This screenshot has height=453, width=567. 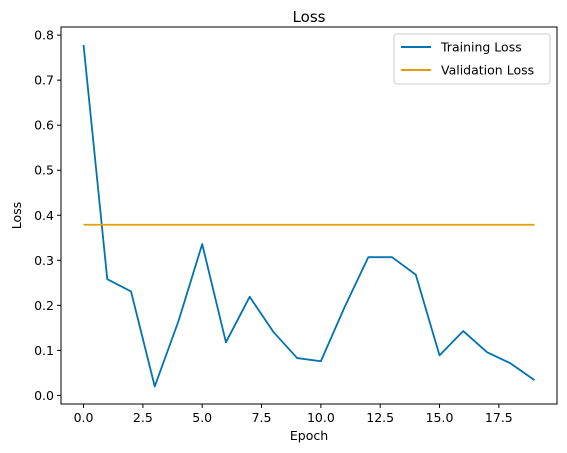 I want to click on x-tick-label: 10.0, so click(x=321, y=417).